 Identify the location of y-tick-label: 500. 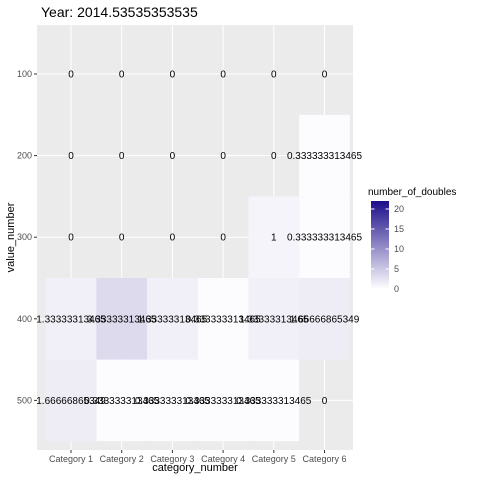
(24, 400).